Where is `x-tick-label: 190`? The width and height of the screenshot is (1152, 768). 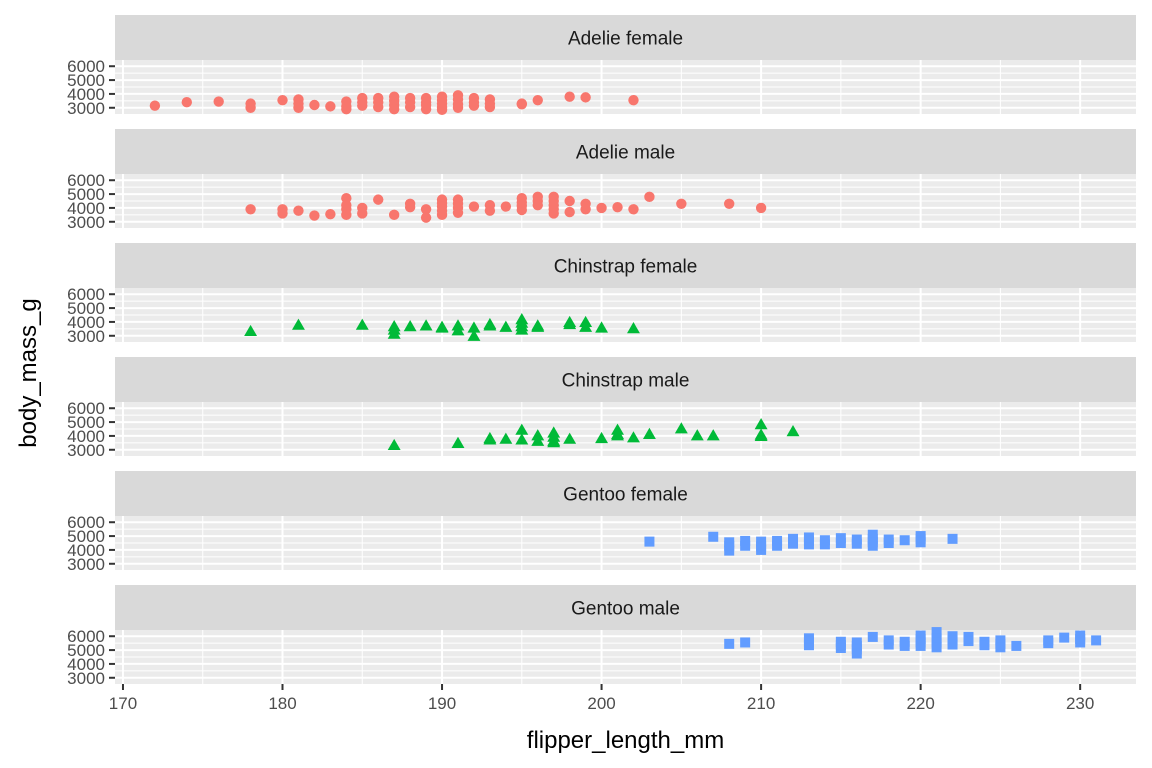 x-tick-label: 190 is located at coordinates (442, 703).